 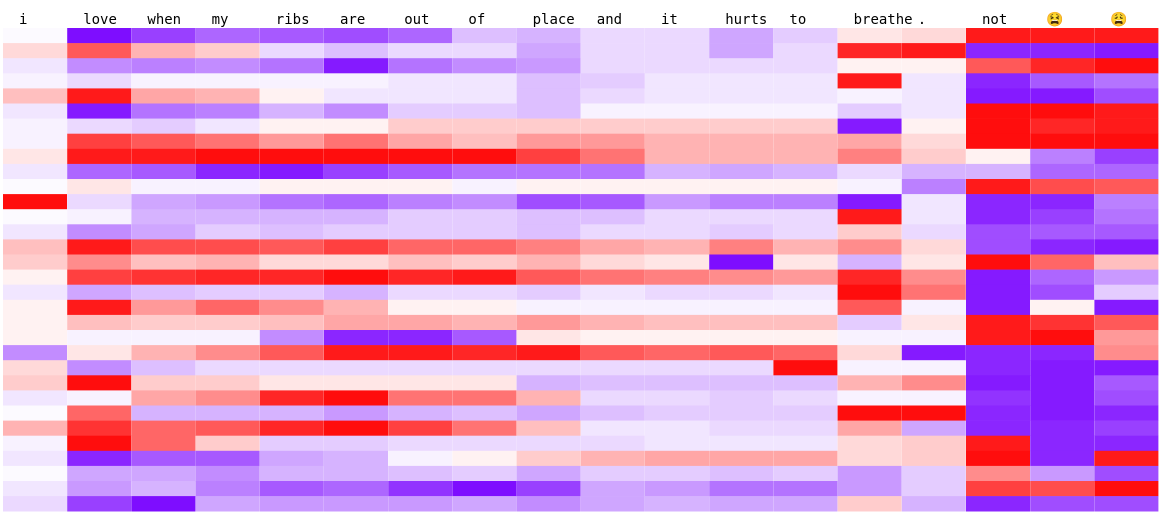 What do you see at coordinates (669, 20) in the screenshot?
I see `token-label: it` at bounding box center [669, 20].